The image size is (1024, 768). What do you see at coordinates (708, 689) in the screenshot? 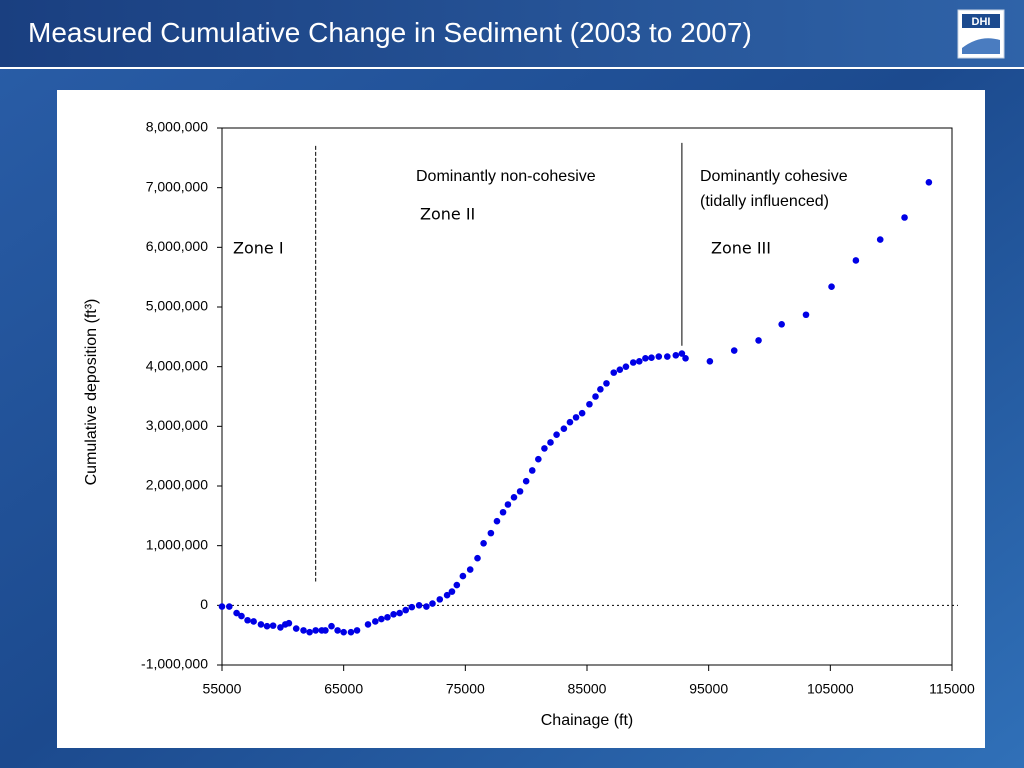
I see `x-tick-label: 95000` at bounding box center [708, 689].